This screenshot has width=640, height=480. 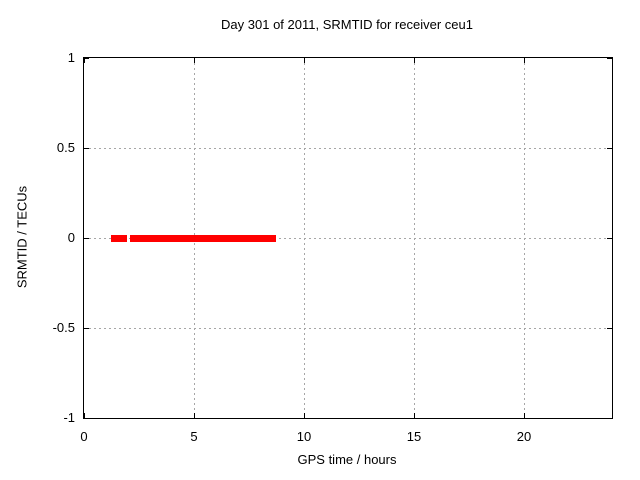 What do you see at coordinates (524, 436) in the screenshot?
I see `x-tick-label: 20` at bounding box center [524, 436].